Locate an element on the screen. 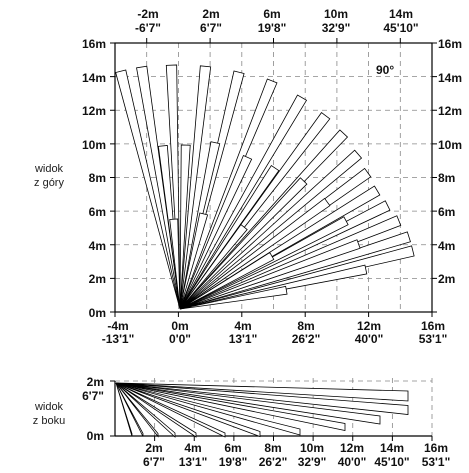 Image resolution: width=469 pixels, height=473 pixels. top-x-ft-neg2: -6'7" is located at coordinates (148, 28).